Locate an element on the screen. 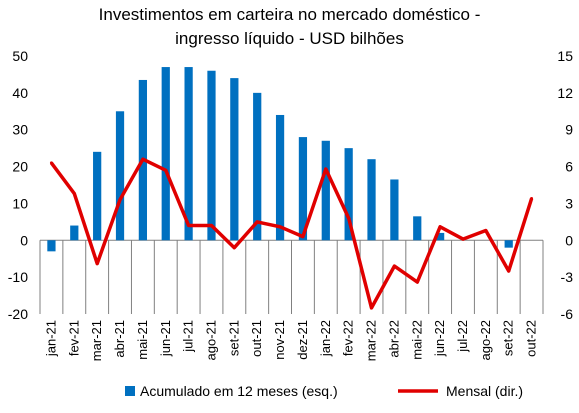 This screenshot has width=579, height=413. chart-title-line2: ingresso líquido - USD bilhões is located at coordinates (289, 38).